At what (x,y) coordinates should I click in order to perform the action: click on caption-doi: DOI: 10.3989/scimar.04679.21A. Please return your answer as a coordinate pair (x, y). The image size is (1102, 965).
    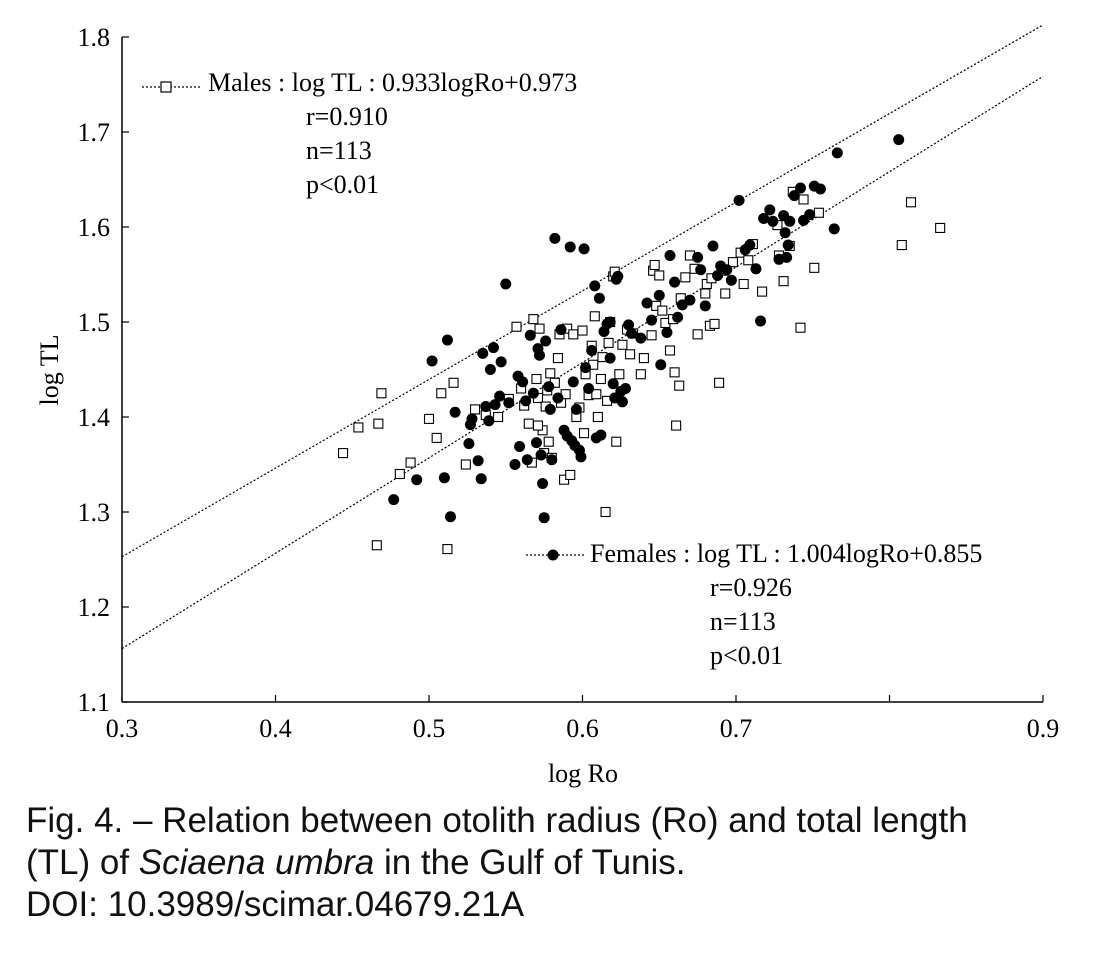
    Looking at the image, I should click on (275, 904).